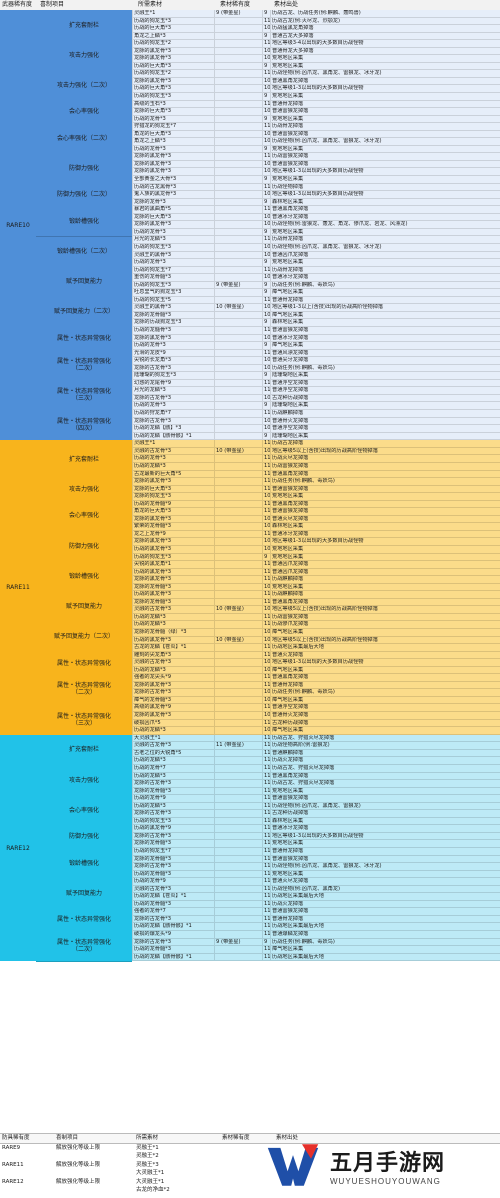 The height and width of the screenshot is (1198, 500). I want to click on table-row: 龙脉的龙骨髓*3 11 普通黑角龙掉落, so click(316, 602).